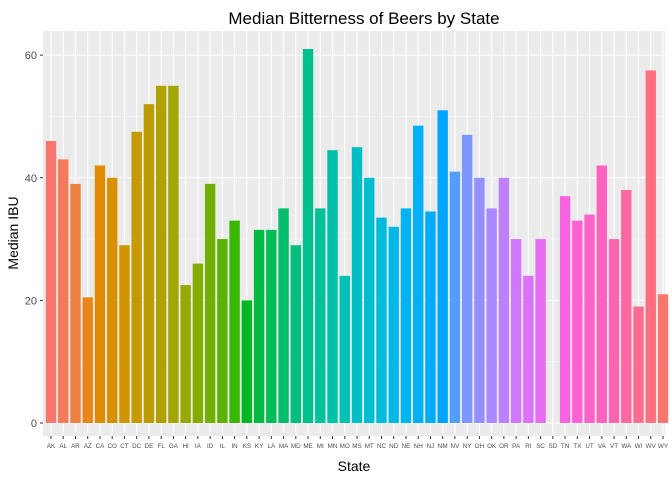 Image resolution: width=672 pixels, height=485 pixels. I want to click on x-tick-label: MD, so click(296, 446).